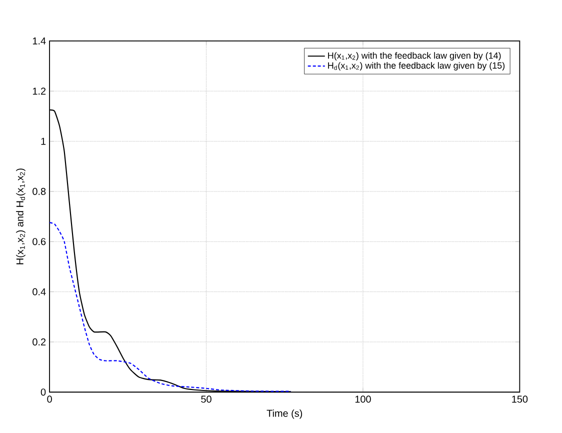 The height and width of the screenshot is (433, 562). What do you see at coordinates (39, 191) in the screenshot?
I see `y-tick-label: 0.8` at bounding box center [39, 191].